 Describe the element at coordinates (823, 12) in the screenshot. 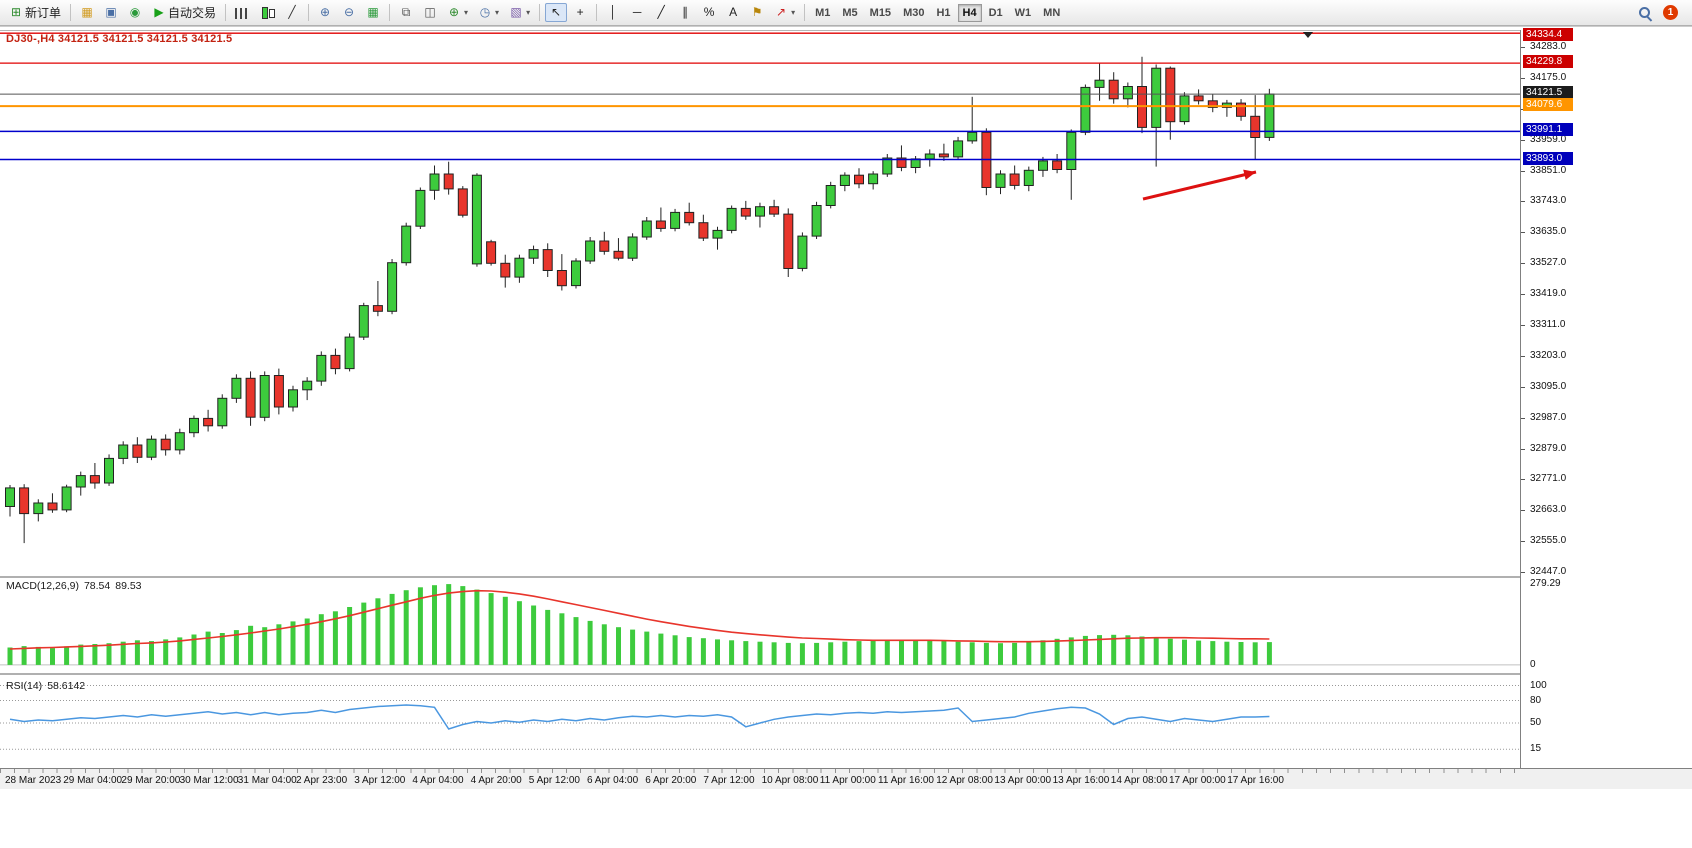

I see `timeframe-m1-button: M1` at that location.